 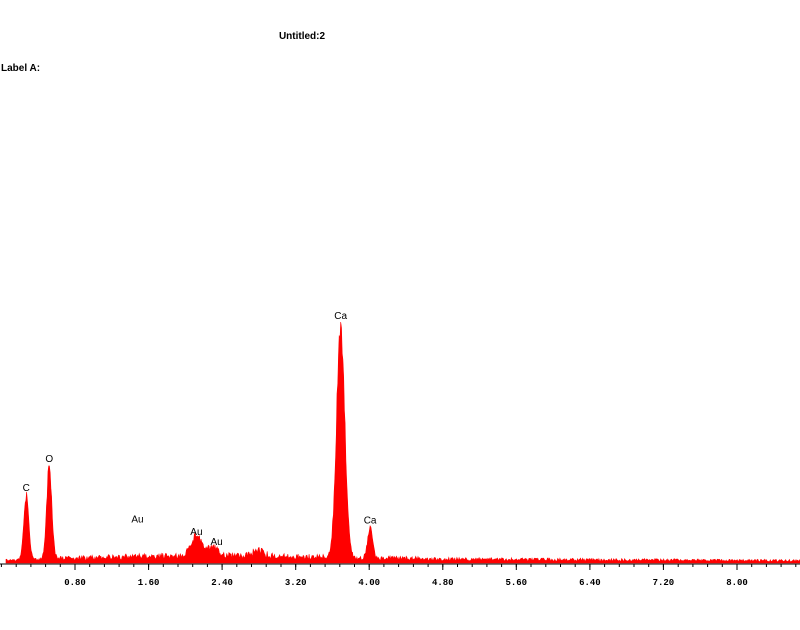 I want to click on x-tick-label: 3.20, so click(x=296, y=583).